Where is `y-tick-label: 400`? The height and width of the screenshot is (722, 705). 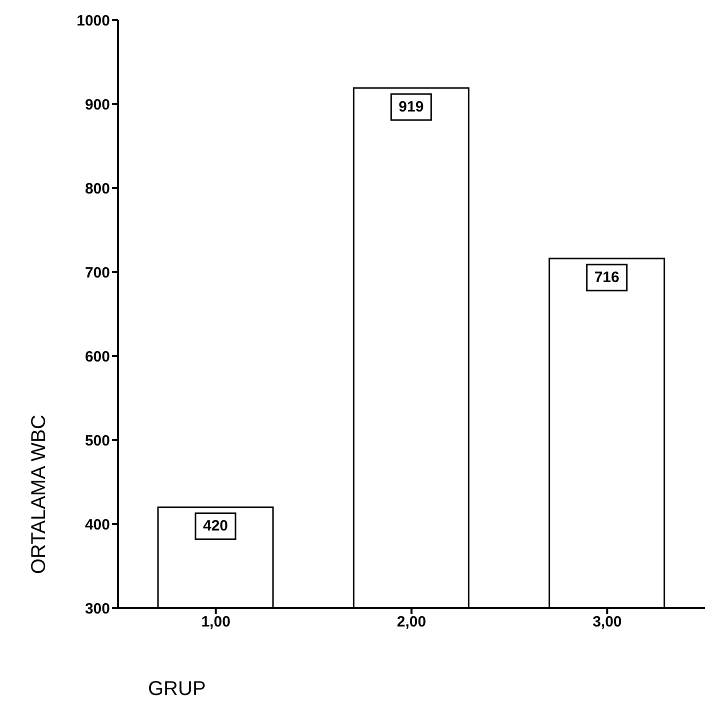
y-tick-label: 400 is located at coordinates (97, 525).